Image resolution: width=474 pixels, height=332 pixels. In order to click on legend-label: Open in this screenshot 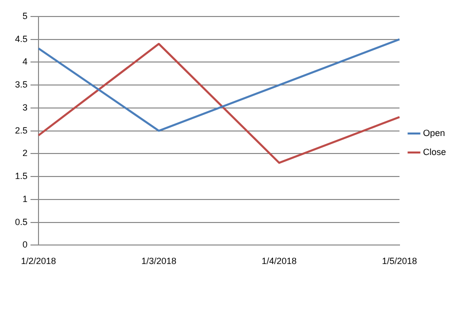, I will do `click(434, 133)`.